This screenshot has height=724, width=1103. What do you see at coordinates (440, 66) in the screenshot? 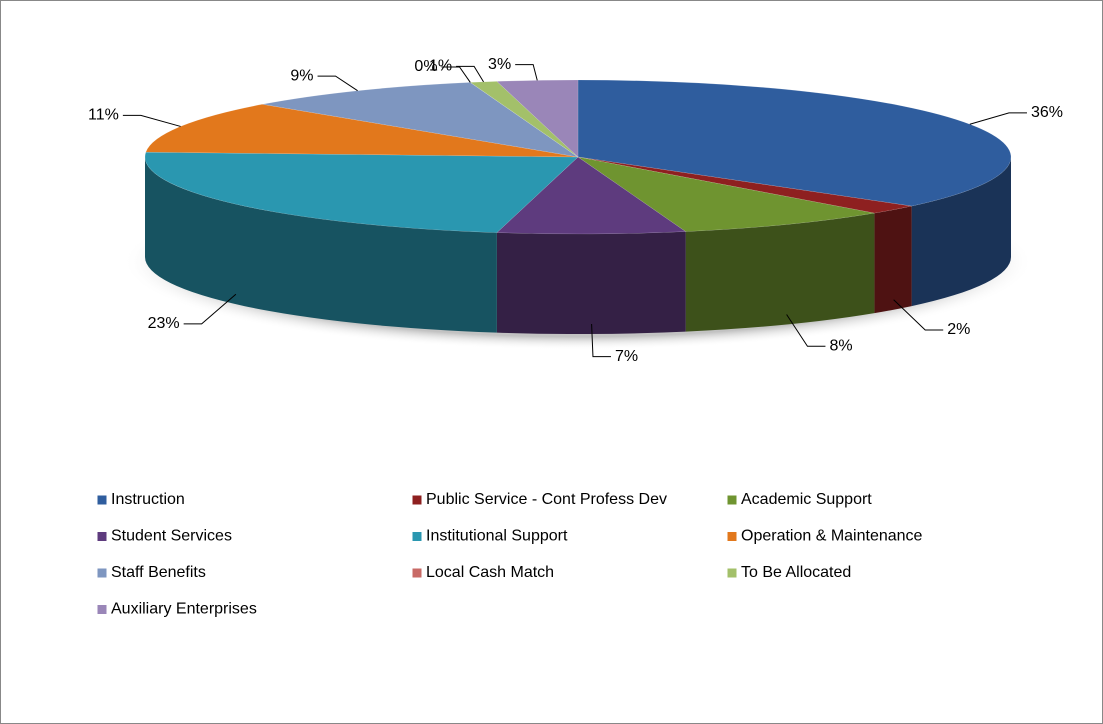
I see `data-label: 1%` at bounding box center [440, 66].